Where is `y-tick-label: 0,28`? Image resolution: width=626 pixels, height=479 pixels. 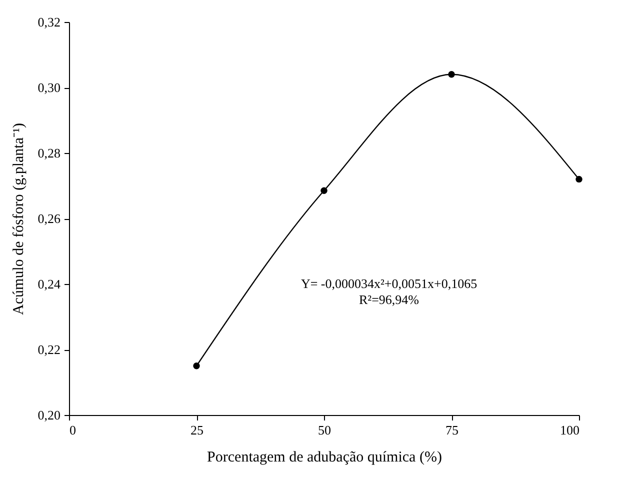
y-tick-label: 0,28 is located at coordinates (49, 153).